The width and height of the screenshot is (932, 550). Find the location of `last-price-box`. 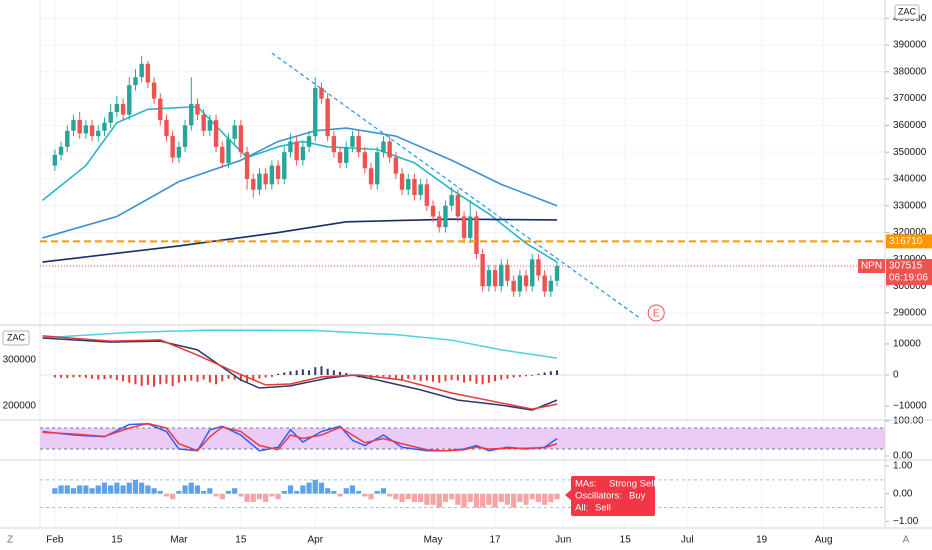

last-price-box is located at coordinates (909, 272).